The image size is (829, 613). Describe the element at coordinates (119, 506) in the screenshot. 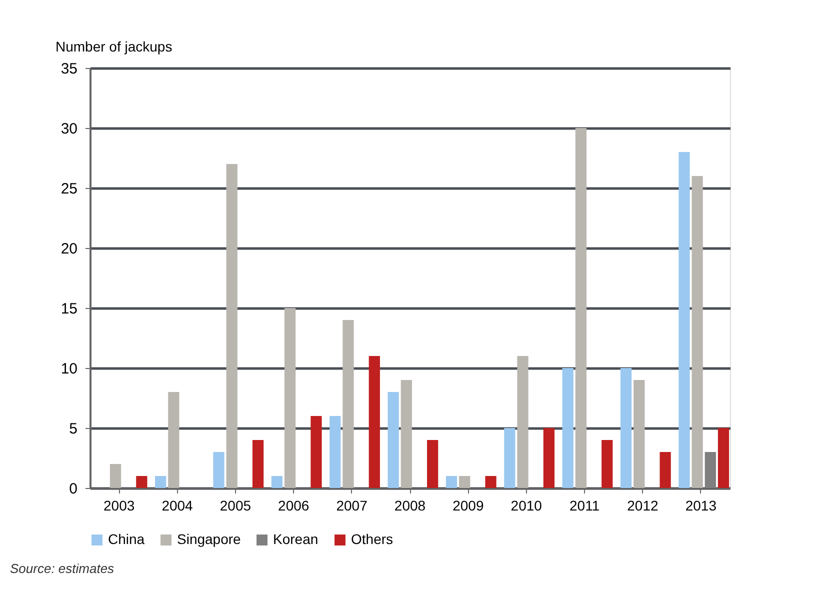

I see `x-tick-label: 2003` at that location.